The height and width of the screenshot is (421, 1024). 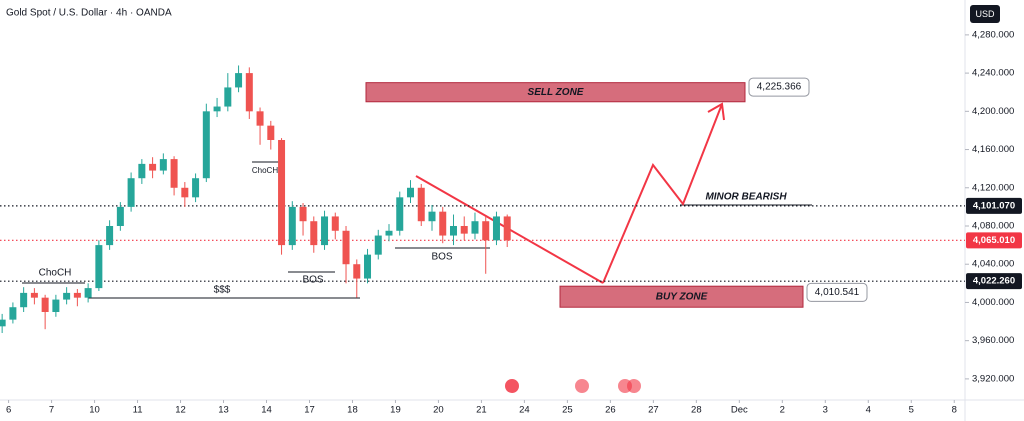 What do you see at coordinates (524, 410) in the screenshot?
I see `x-tick-label: 24` at bounding box center [524, 410].